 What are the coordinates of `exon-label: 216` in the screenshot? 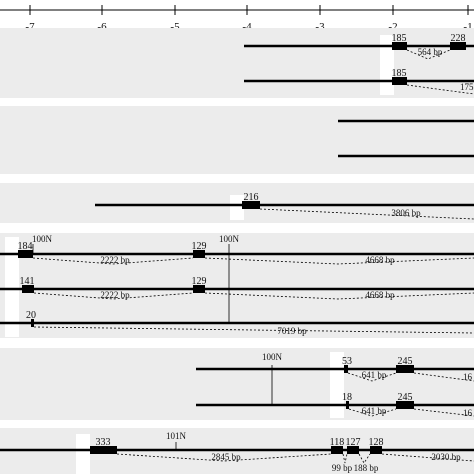 It's located at (251, 197).